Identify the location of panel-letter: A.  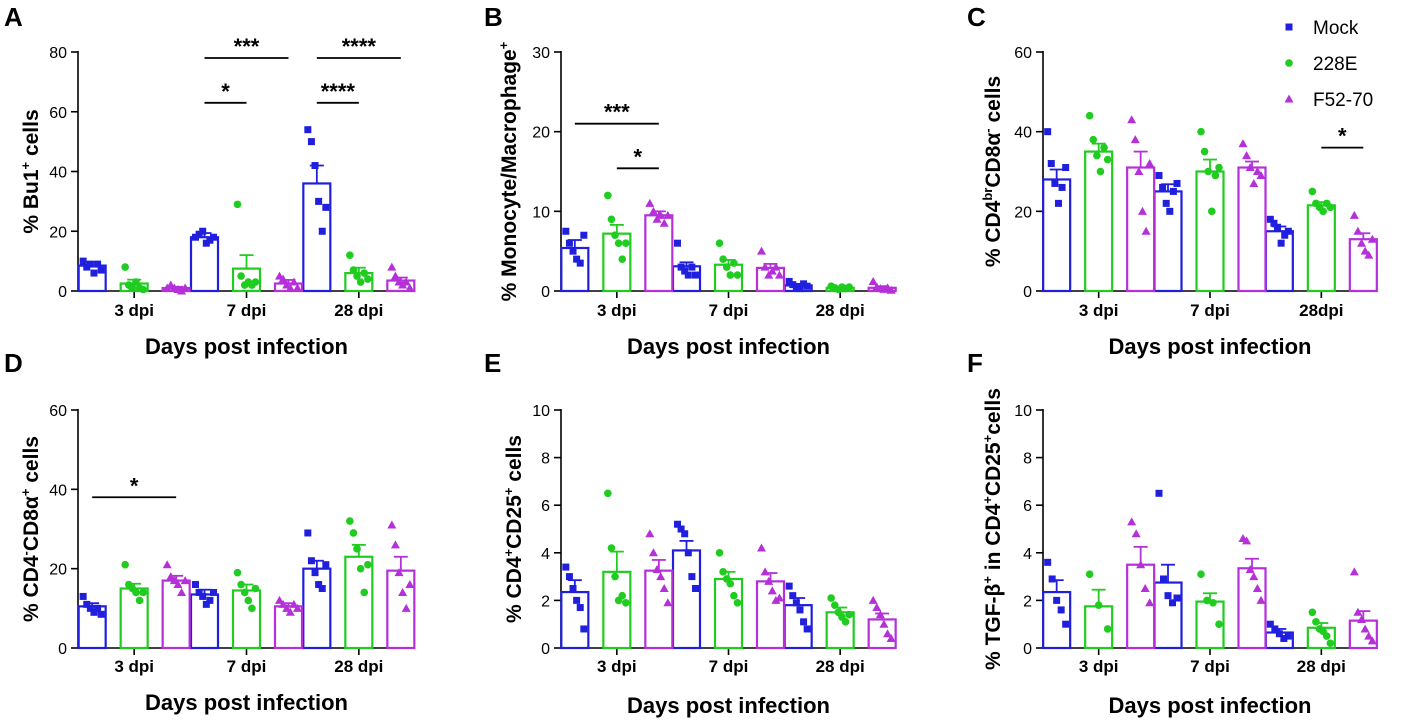
(13, 17).